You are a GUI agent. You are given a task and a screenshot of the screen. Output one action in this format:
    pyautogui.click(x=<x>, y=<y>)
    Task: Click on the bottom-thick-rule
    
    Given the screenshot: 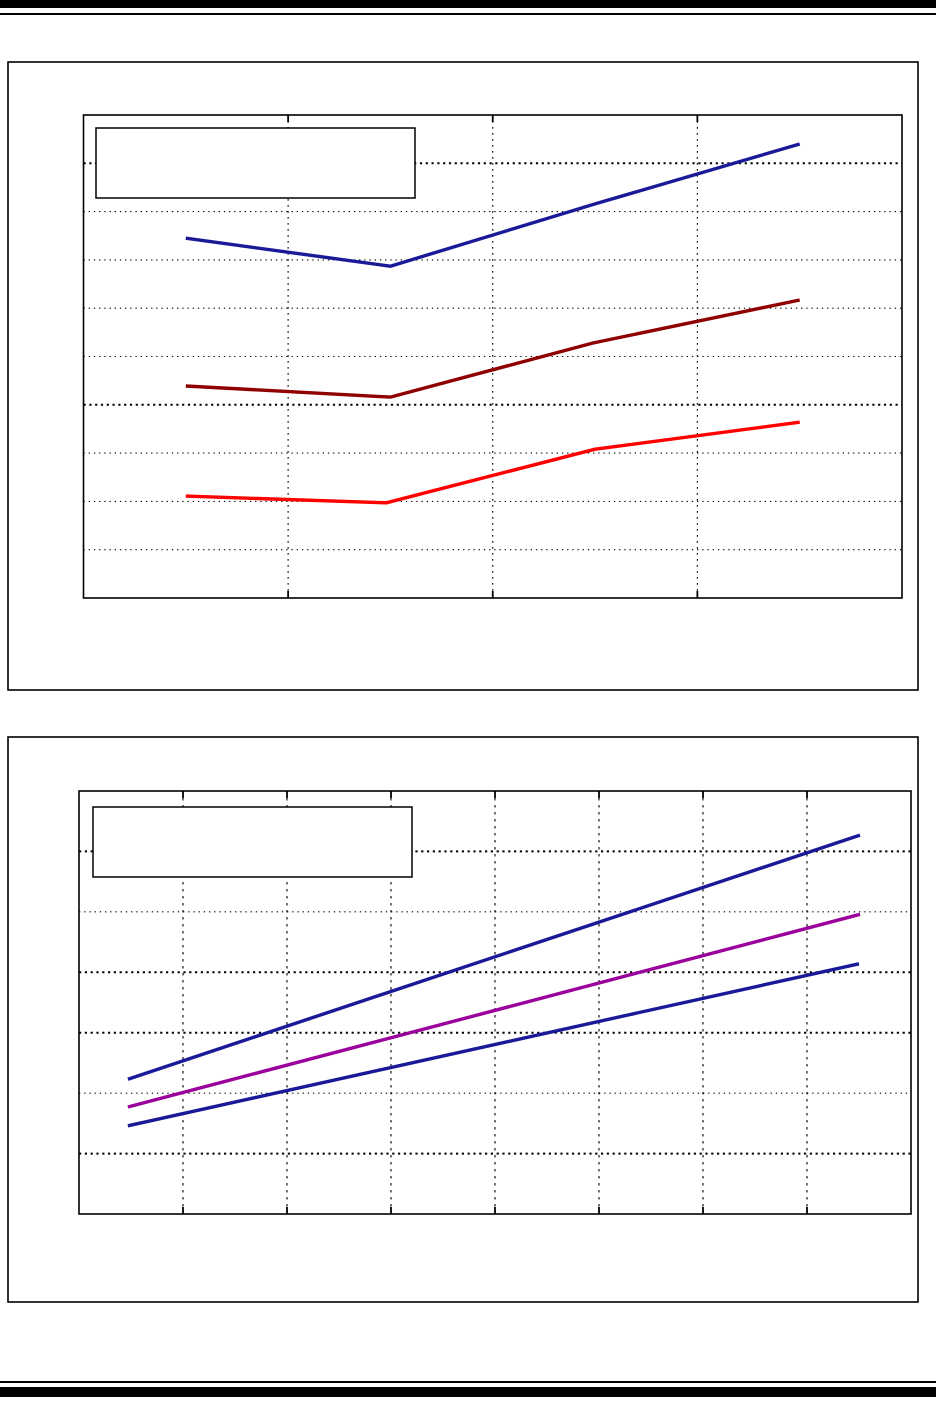 What is the action you would take?
    pyautogui.click(x=468, y=1392)
    